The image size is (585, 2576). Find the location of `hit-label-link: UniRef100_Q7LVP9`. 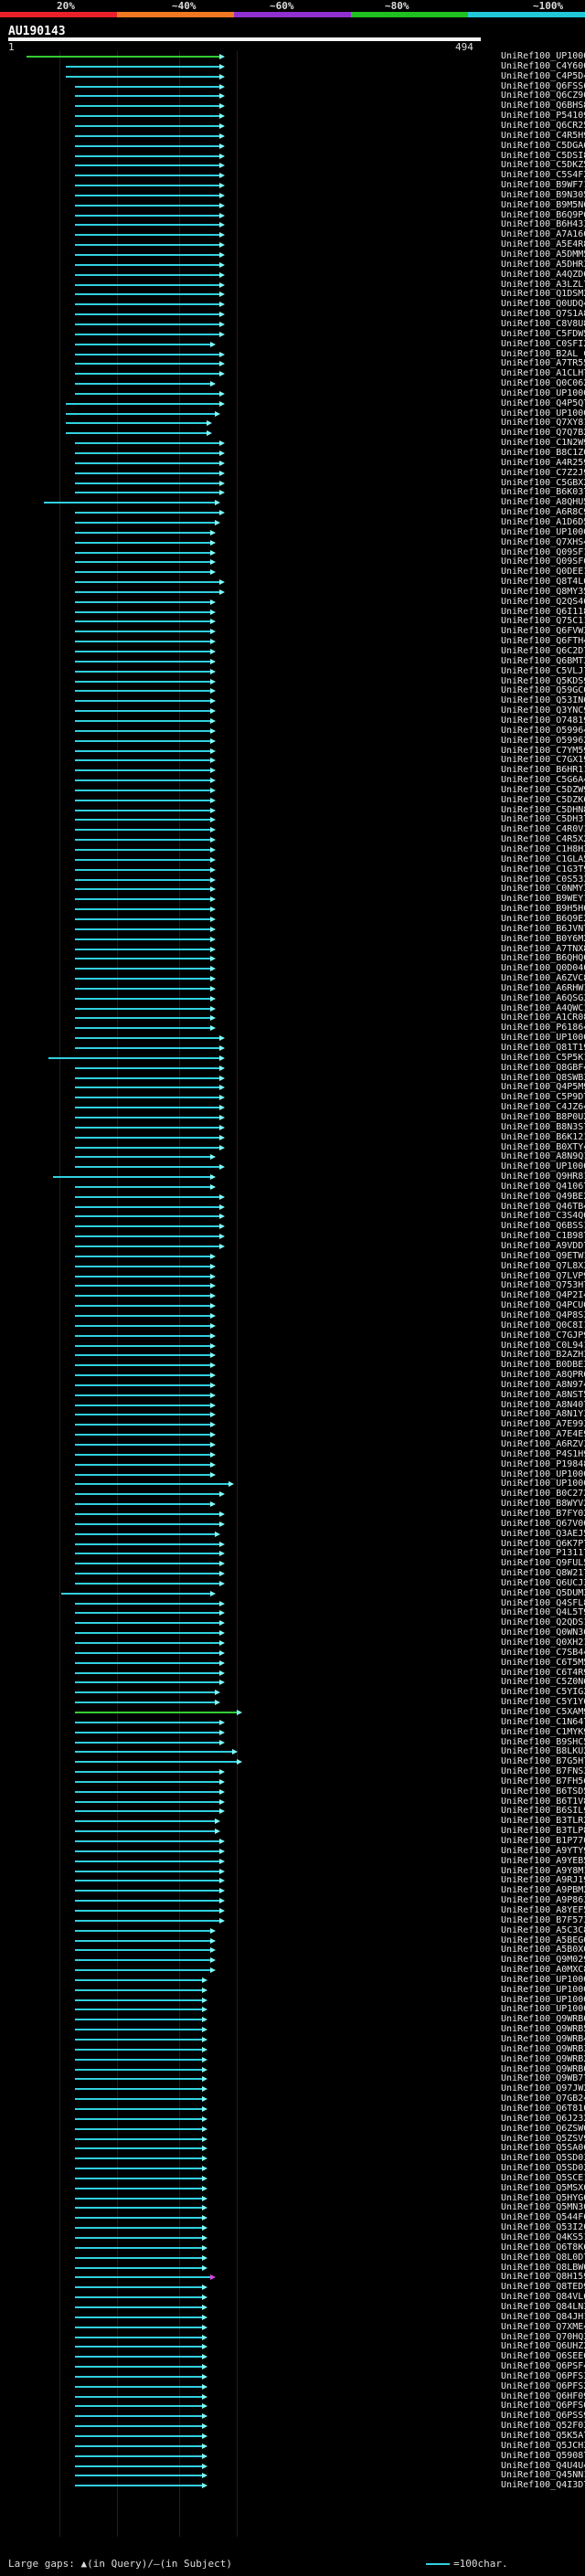

hit-label-link: UniRef100_Q7LVP9 is located at coordinates (543, 1275).